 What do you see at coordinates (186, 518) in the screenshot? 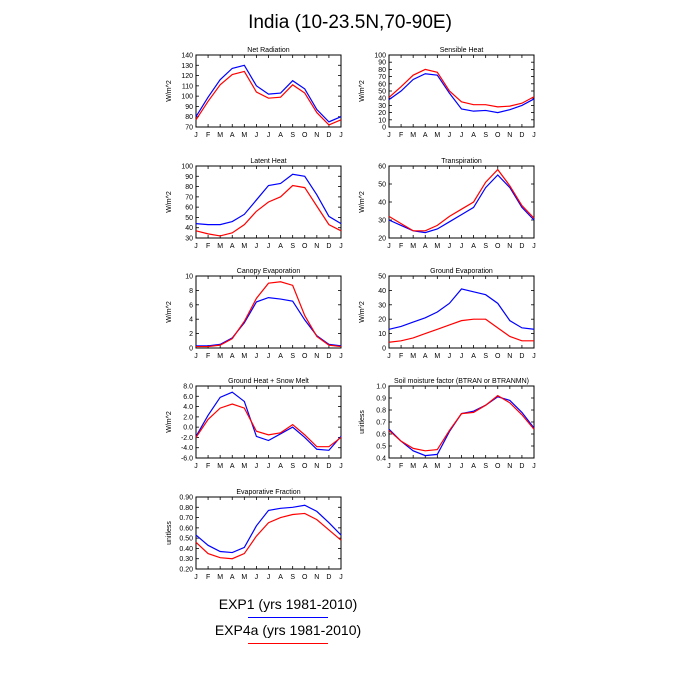
I see `y-tick-label: 0.70` at bounding box center [186, 518].